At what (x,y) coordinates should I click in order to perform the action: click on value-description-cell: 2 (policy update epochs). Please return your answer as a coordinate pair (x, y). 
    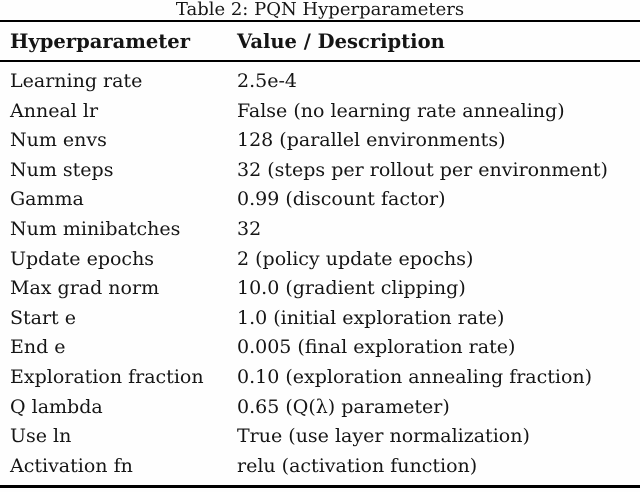
    Looking at the image, I should click on (355, 258).